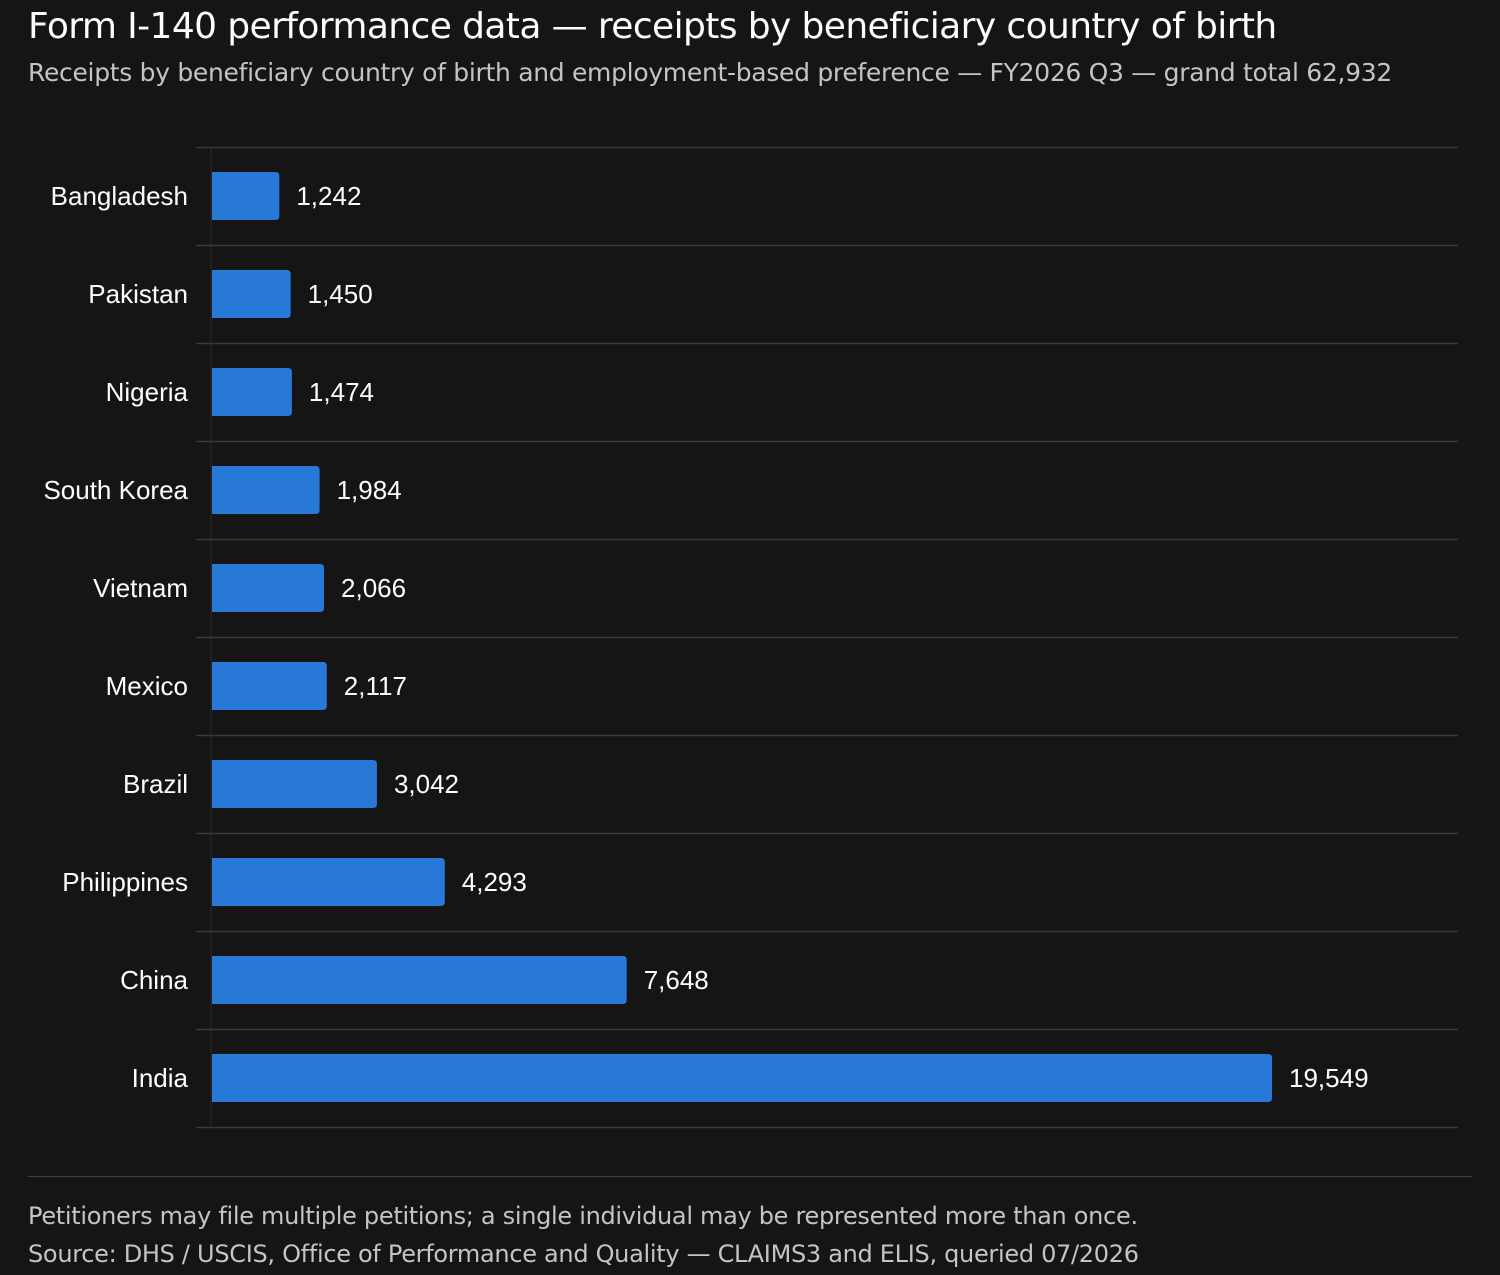  I want to click on value-label-india: 19,549, so click(1329, 1078).